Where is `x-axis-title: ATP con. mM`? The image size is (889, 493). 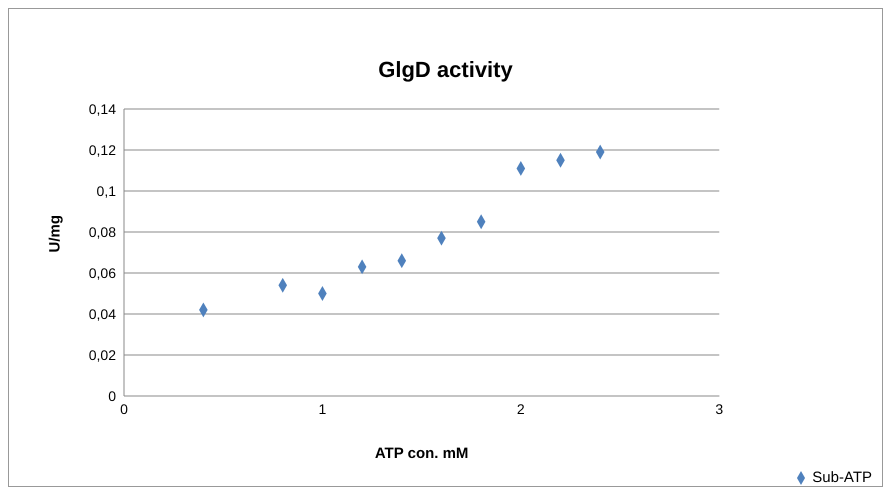 x-axis-title: ATP con. mM is located at coordinates (421, 453).